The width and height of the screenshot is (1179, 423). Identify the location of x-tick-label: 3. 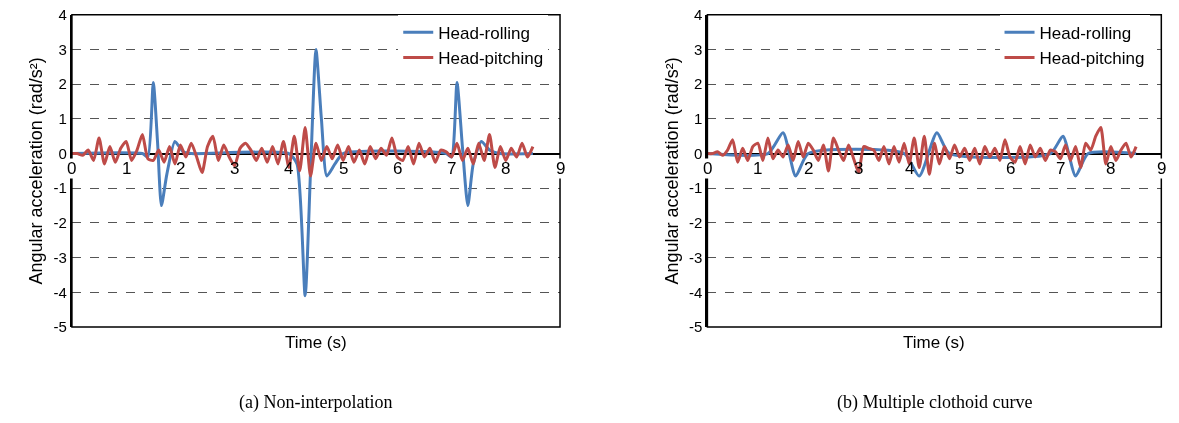
(235, 168).